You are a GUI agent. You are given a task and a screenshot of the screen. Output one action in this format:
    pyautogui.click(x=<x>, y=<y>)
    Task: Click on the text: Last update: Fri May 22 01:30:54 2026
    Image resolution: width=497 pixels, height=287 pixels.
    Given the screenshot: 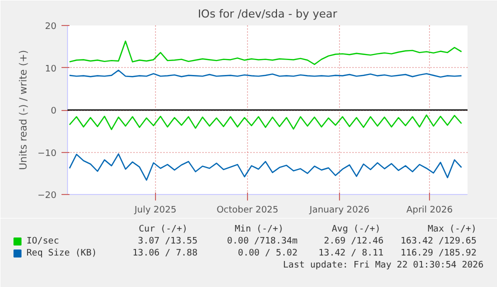 What is the action you would take?
    pyautogui.click(x=383, y=265)
    